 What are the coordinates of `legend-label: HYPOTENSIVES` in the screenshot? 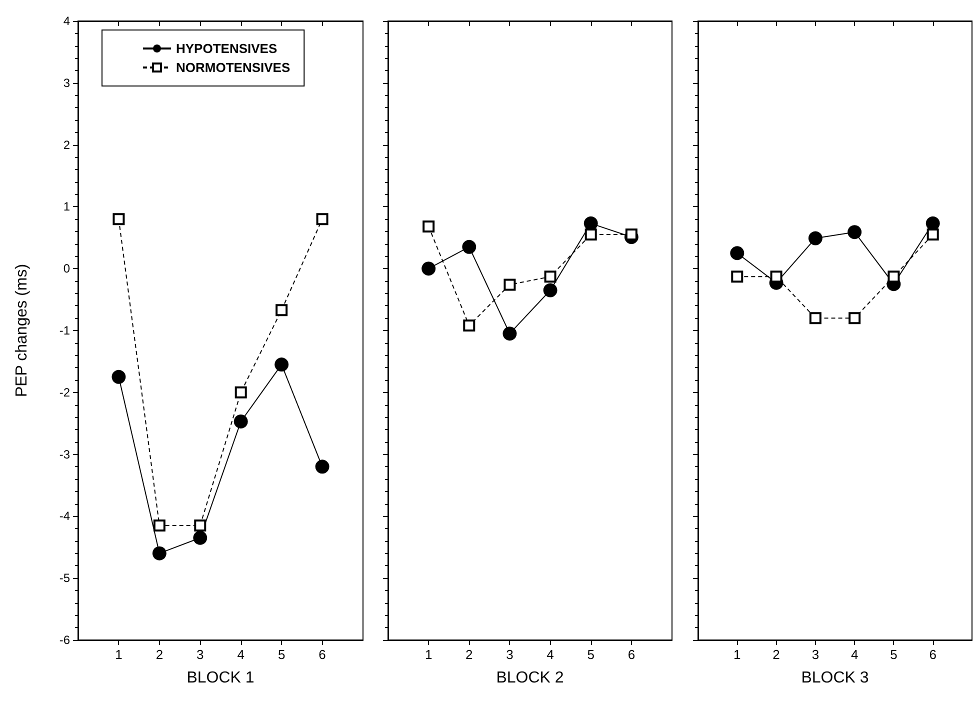 It's located at (227, 48).